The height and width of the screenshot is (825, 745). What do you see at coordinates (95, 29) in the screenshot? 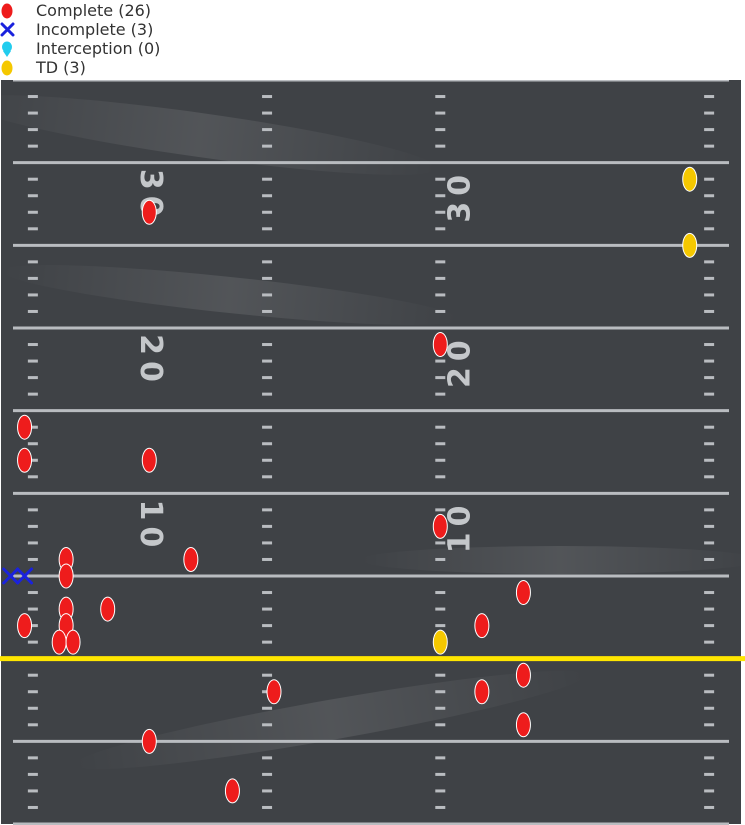
I see `legend-label-incomplete: Incomplete (3)` at bounding box center [95, 29].